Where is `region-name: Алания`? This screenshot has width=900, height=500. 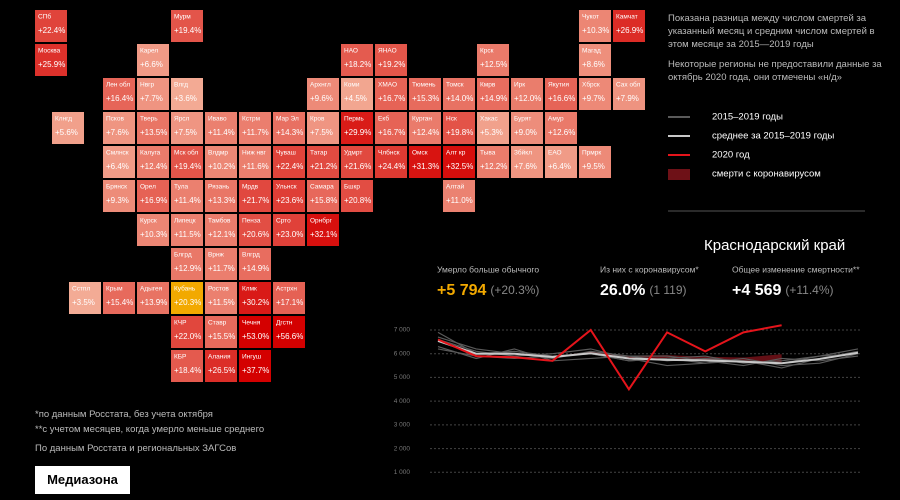
region-name: Алания is located at coordinates (219, 357).